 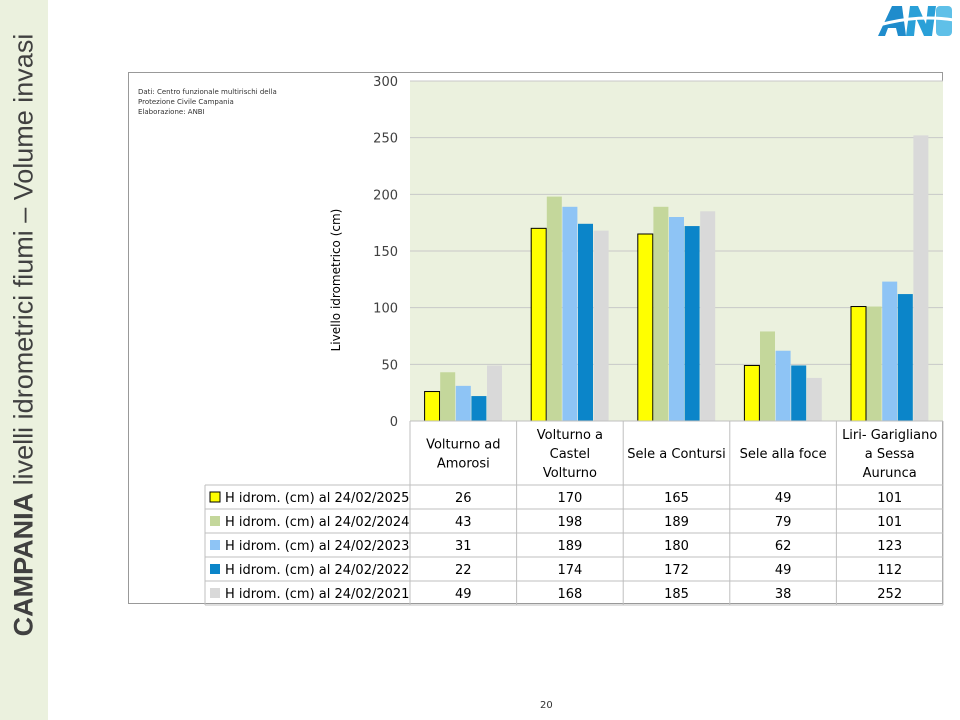 What do you see at coordinates (915, 21) in the screenshot?
I see `anbi-logo` at bounding box center [915, 21].